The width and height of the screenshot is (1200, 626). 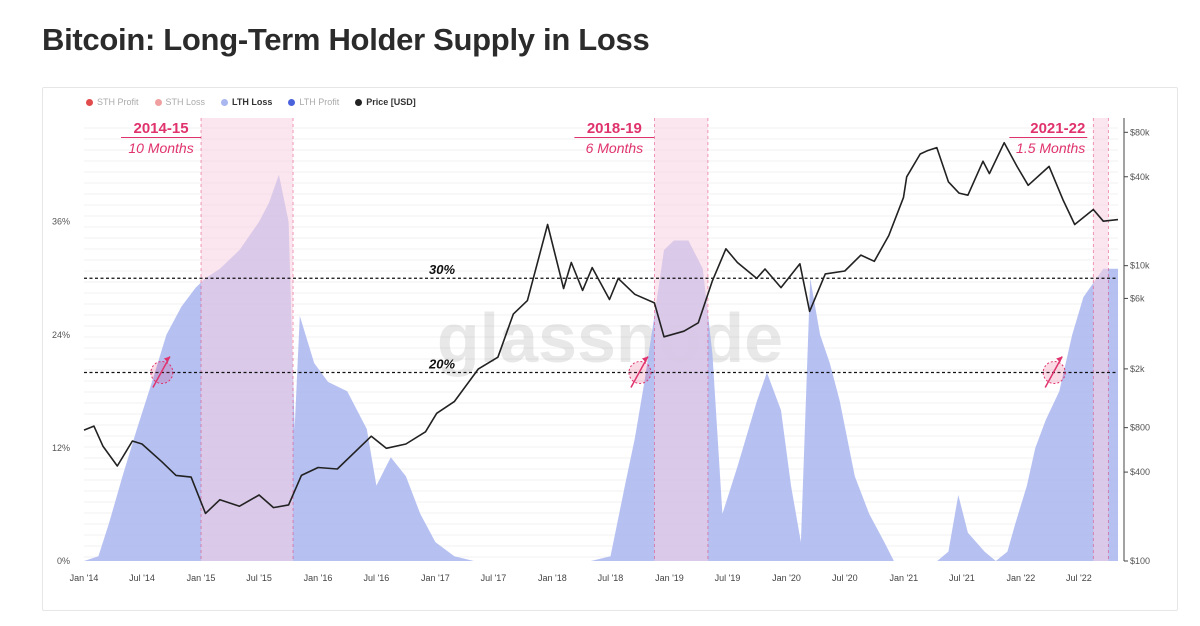 What do you see at coordinates (669, 578) in the screenshot?
I see `x-tick-label: Jan '19` at bounding box center [669, 578].